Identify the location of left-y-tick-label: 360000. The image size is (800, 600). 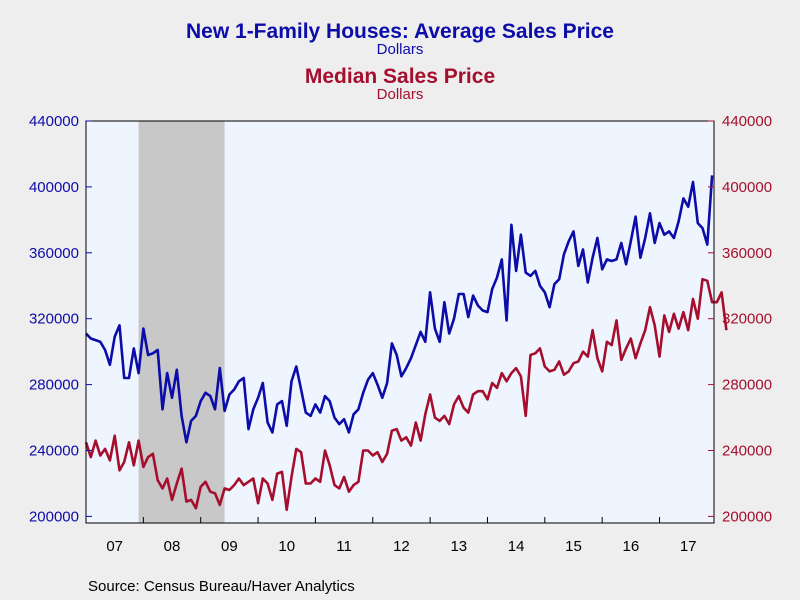
(54, 253).